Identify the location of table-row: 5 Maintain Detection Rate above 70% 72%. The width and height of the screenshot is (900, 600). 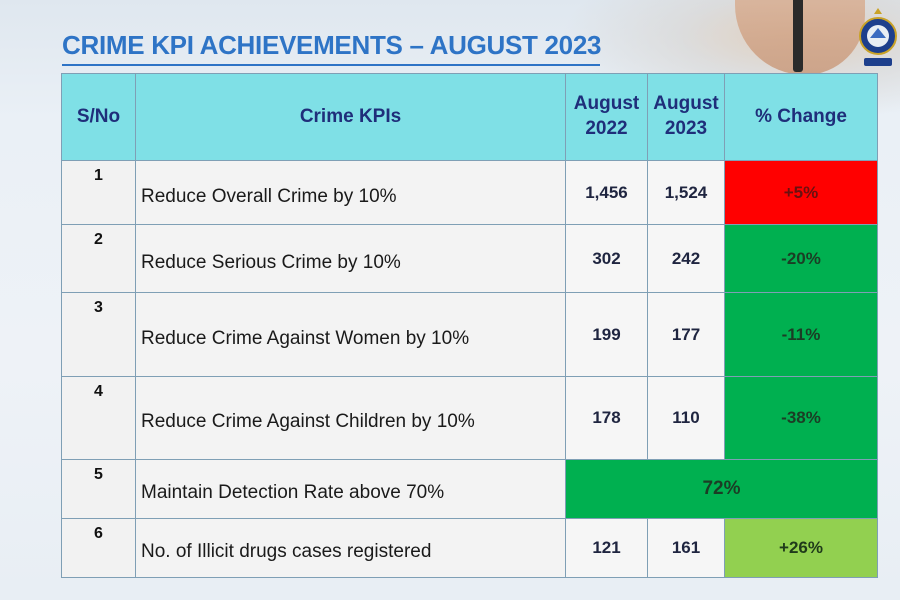
(469, 489).